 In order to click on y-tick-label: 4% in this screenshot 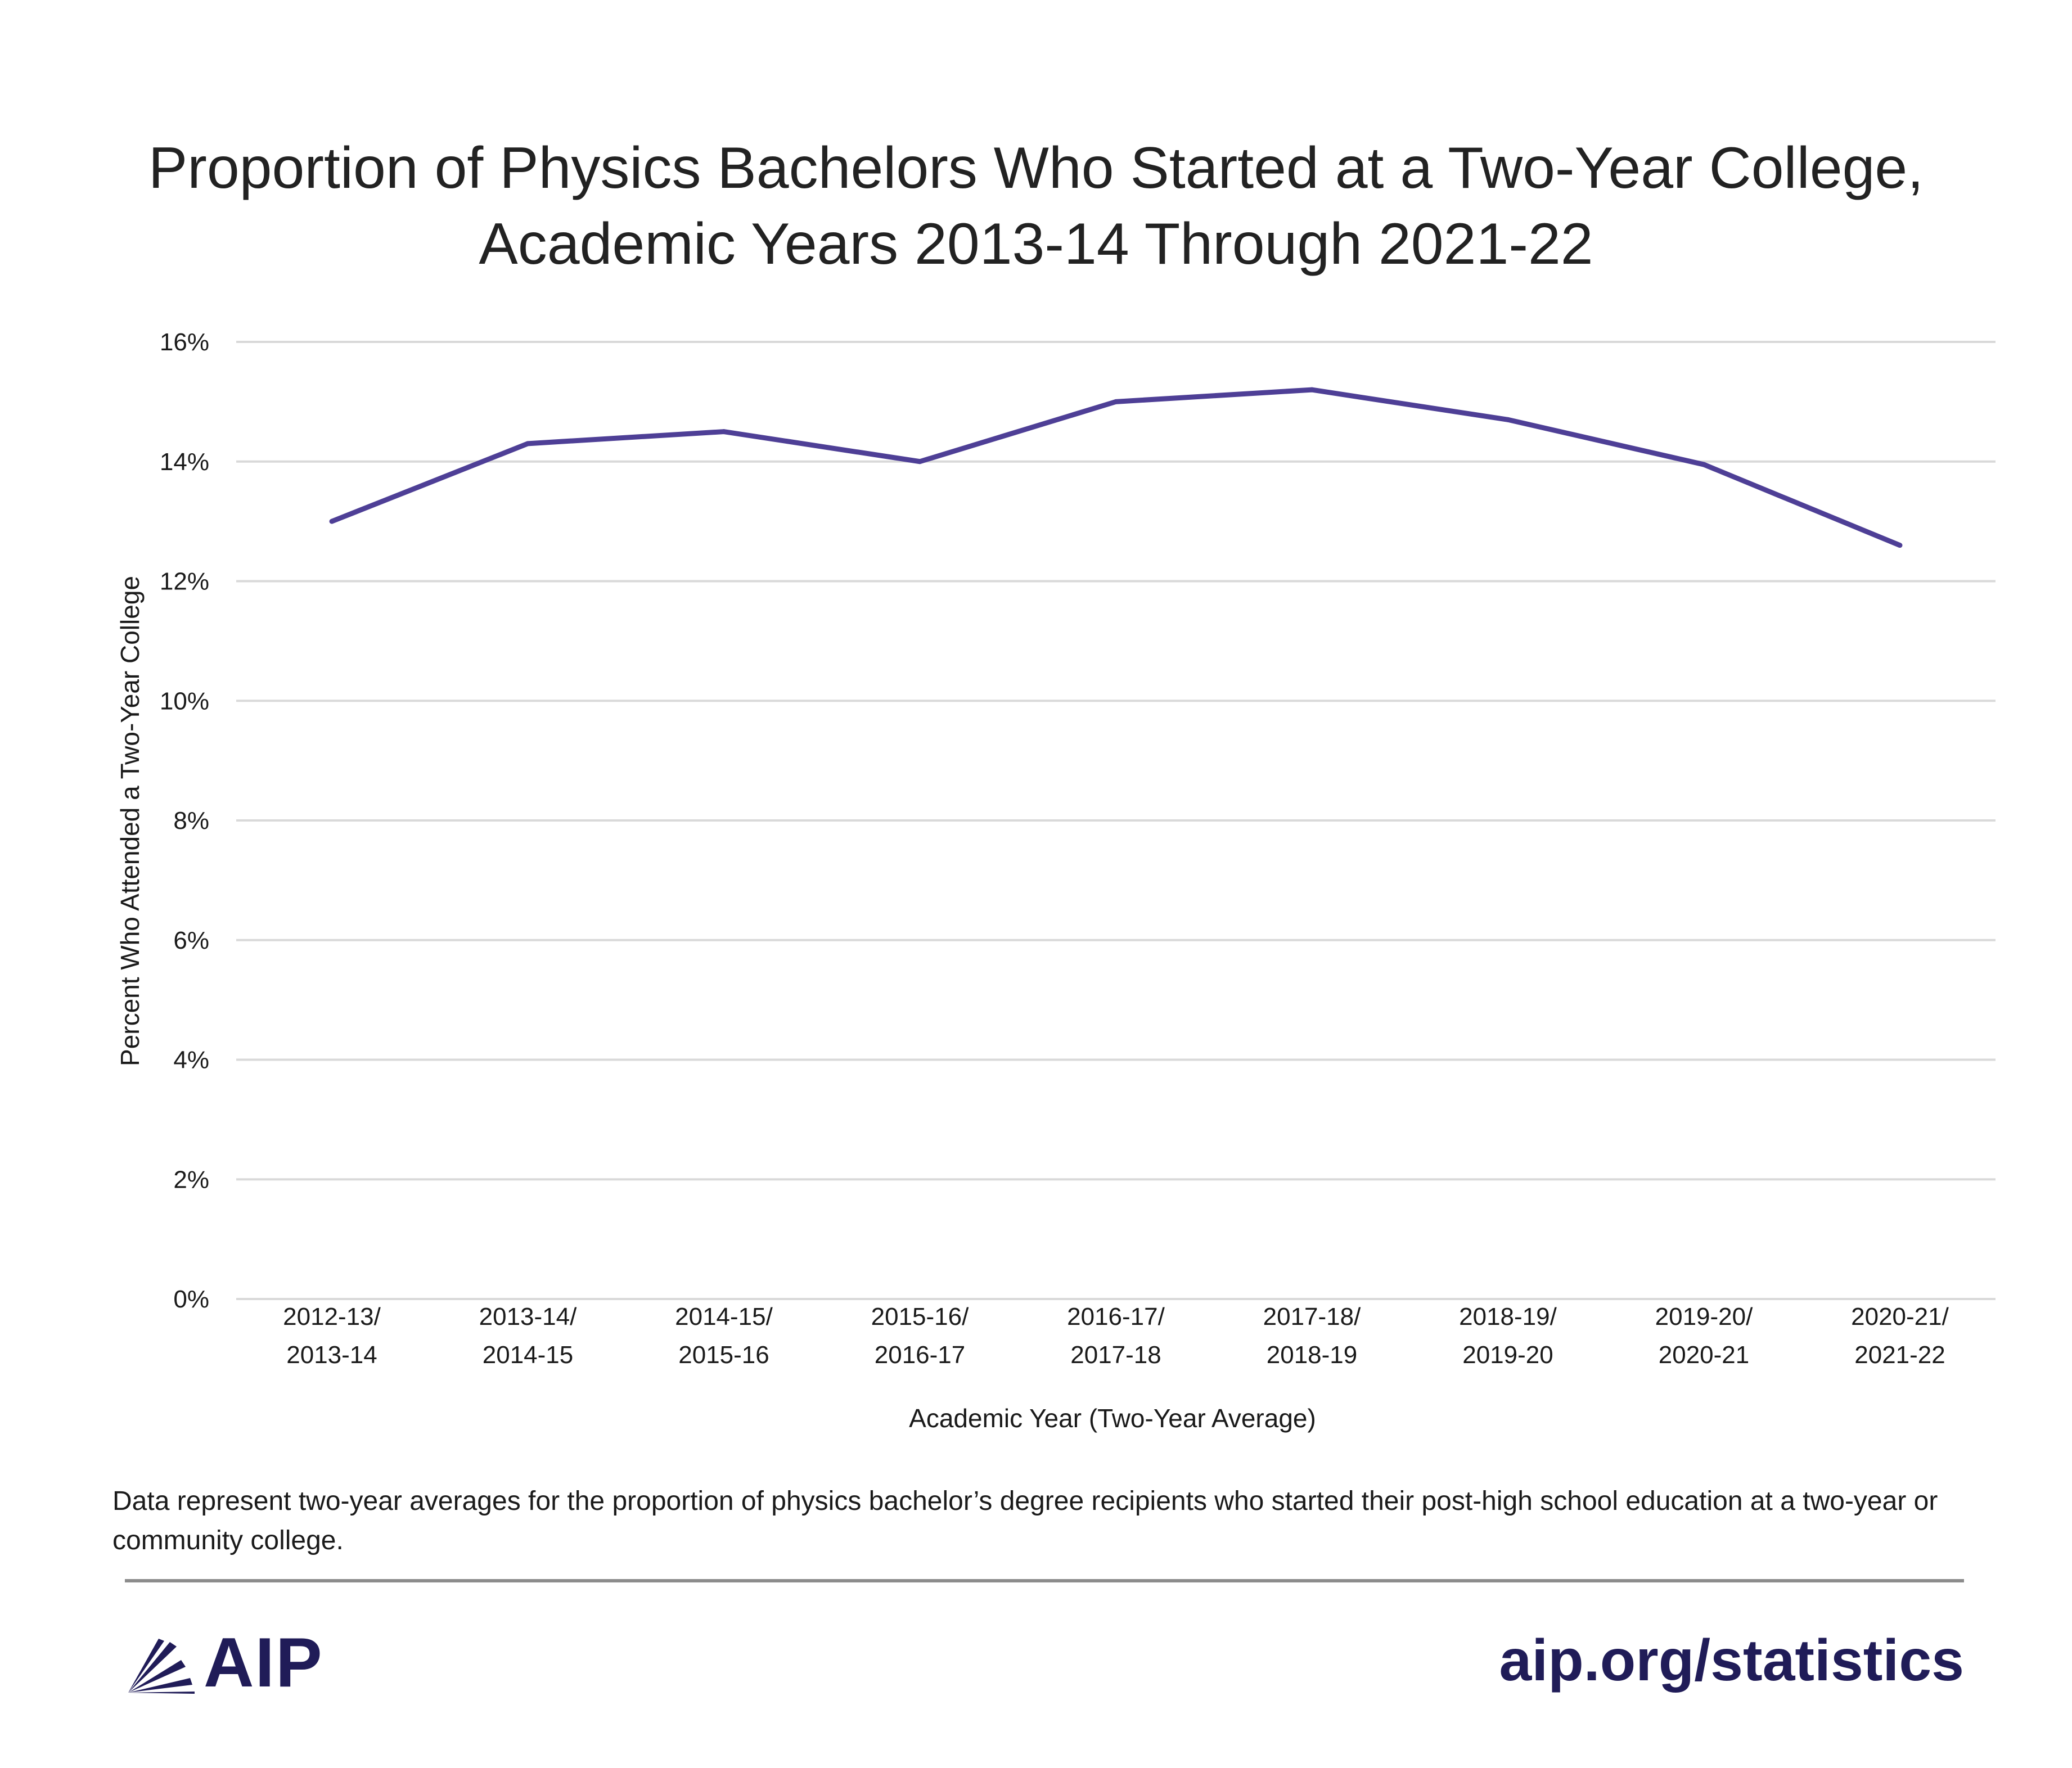, I will do `click(191, 1060)`.